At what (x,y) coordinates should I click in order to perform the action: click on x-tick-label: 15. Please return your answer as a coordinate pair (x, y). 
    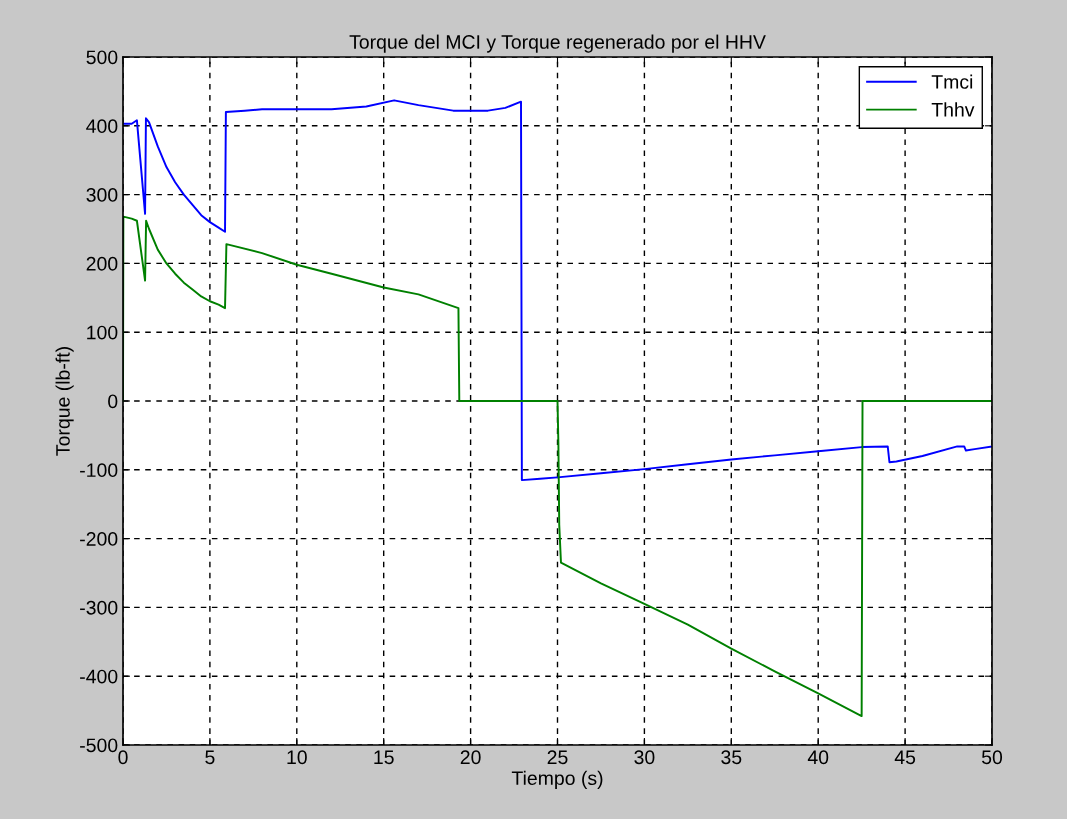
    Looking at the image, I should click on (384, 757).